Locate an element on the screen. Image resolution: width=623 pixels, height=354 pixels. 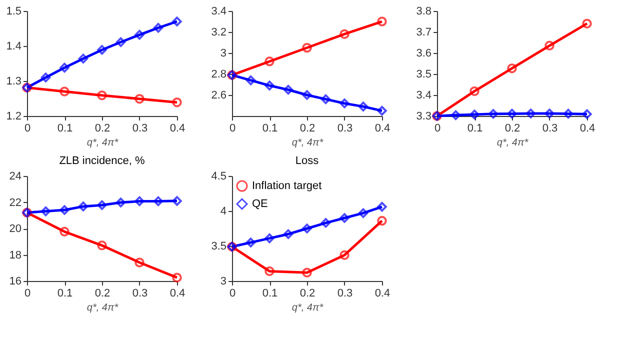
y-tick-label: 3.3 is located at coordinates (424, 116).